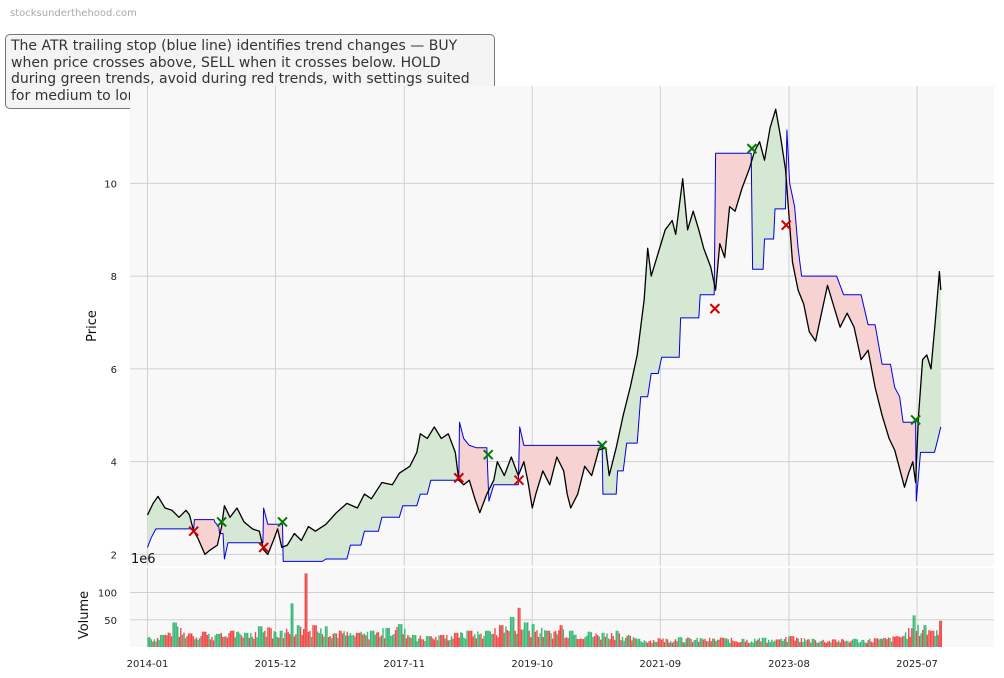 The height and width of the screenshot is (678, 1004). Describe the element at coordinates (92, 326) in the screenshot. I see `price-axis-label: Price` at that location.